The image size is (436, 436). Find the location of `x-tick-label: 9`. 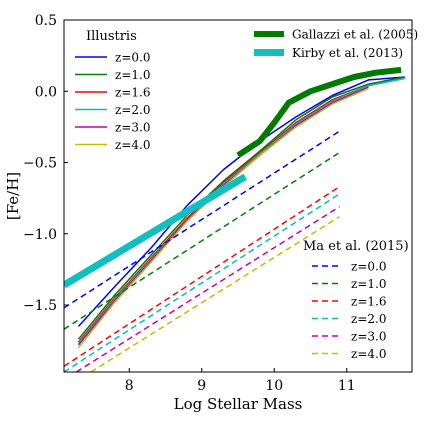

x-tick-label: 9 is located at coordinates (201, 386).